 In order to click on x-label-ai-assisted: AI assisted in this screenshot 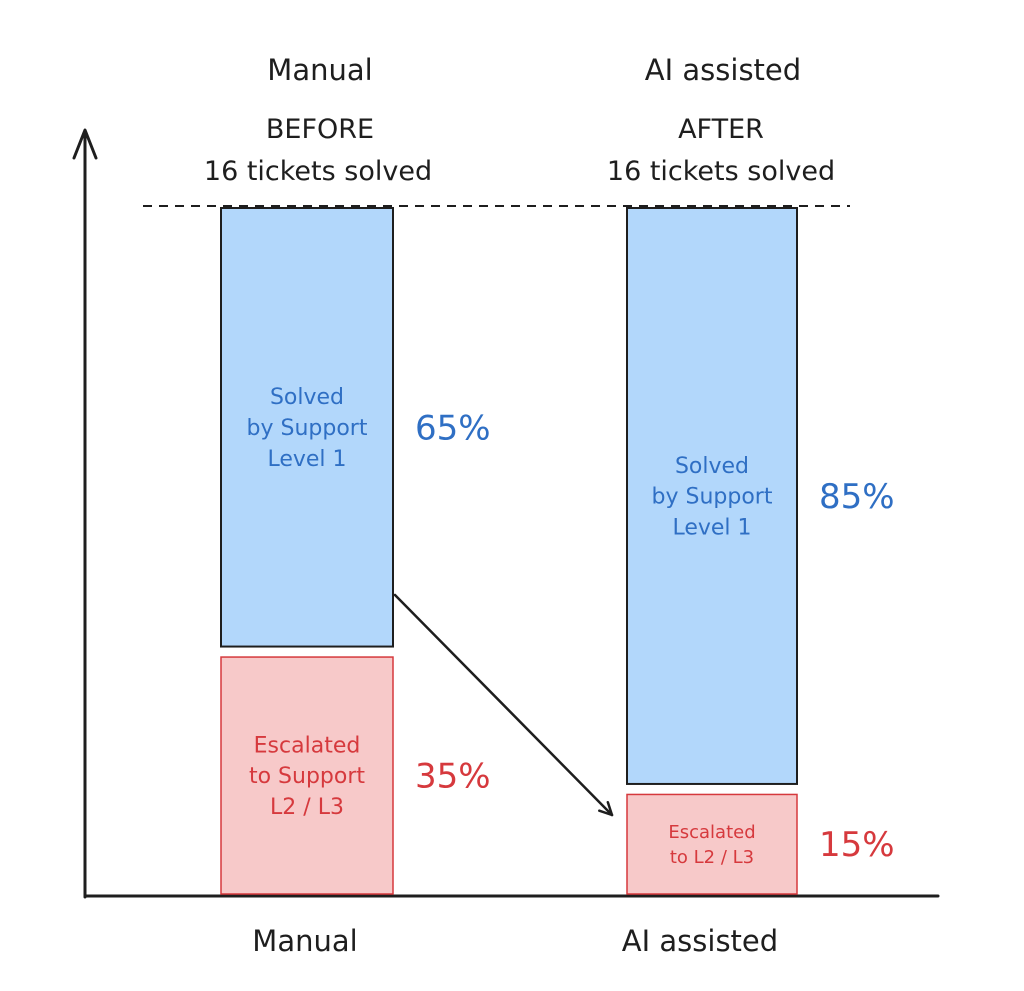, I will do `click(700, 941)`.